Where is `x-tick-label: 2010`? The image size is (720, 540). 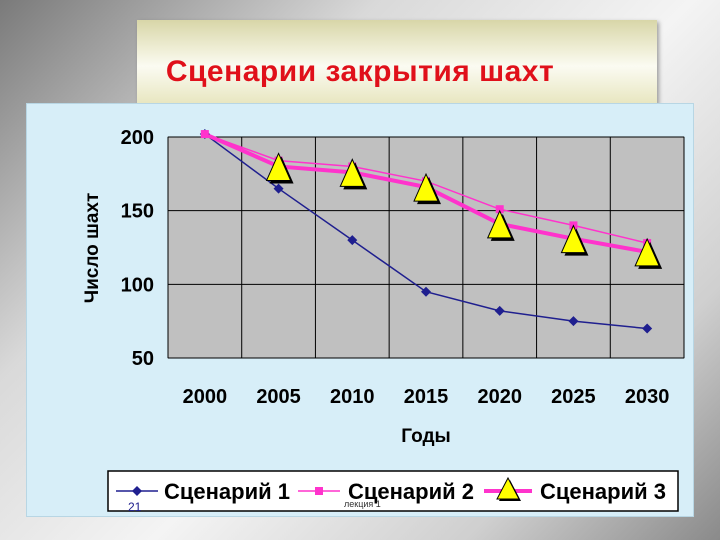
x-tick-label: 2010 is located at coordinates (352, 397).